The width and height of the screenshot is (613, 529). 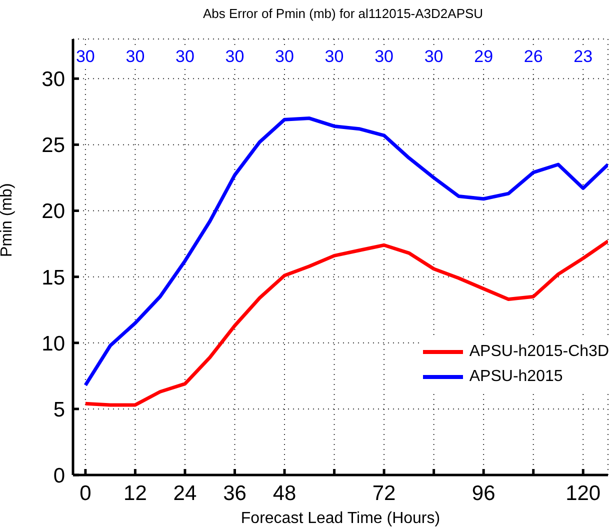 What do you see at coordinates (516, 377) in the screenshot?
I see `legend-label: APSU-h2015` at bounding box center [516, 377].